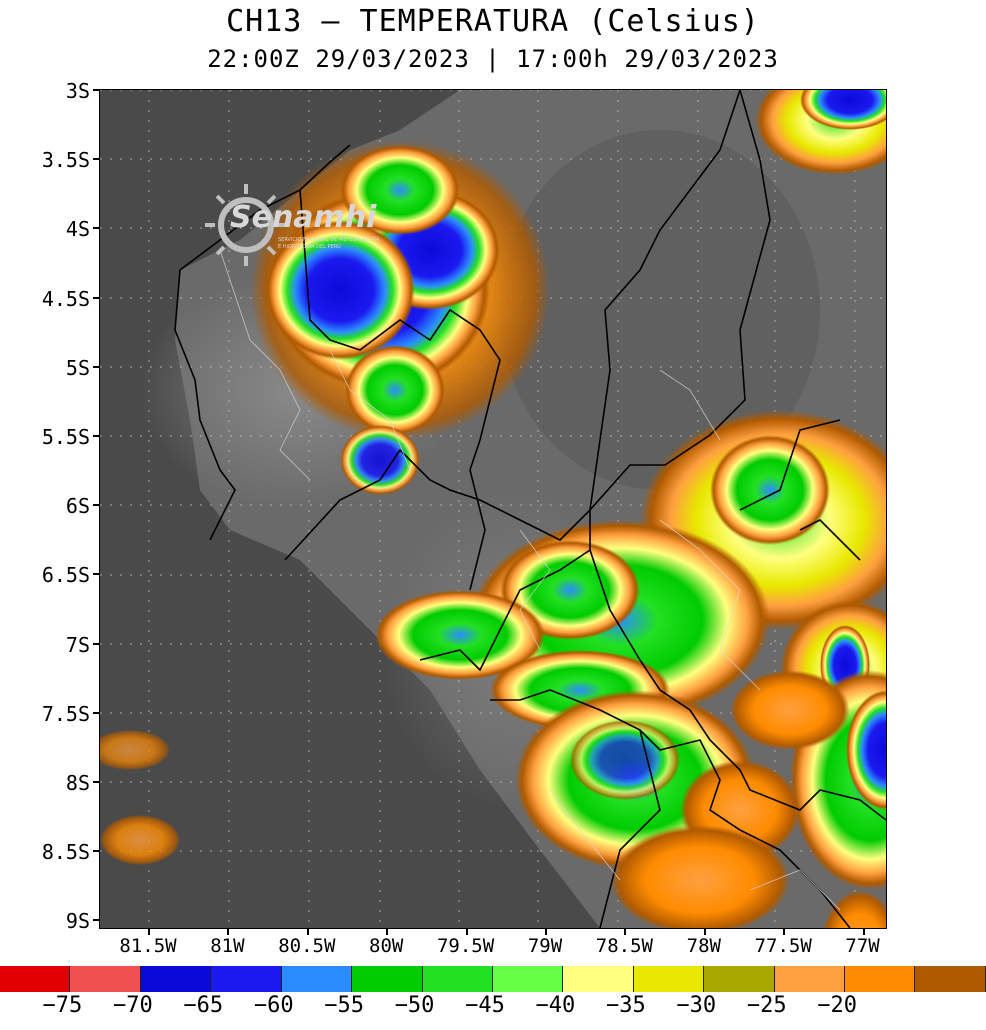  What do you see at coordinates (766, 1005) in the screenshot?
I see `colorbar-label: −25` at bounding box center [766, 1005].